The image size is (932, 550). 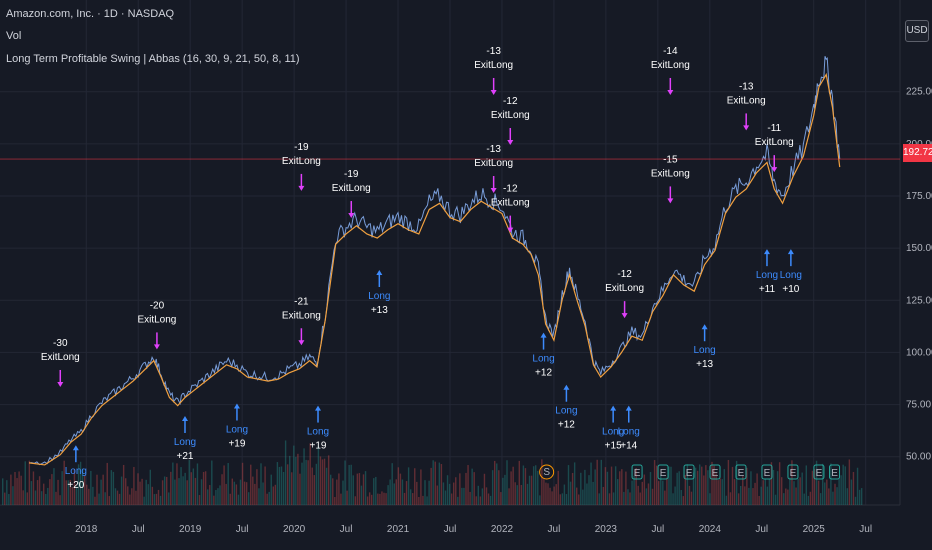 What do you see at coordinates (86, 529) in the screenshot?
I see `x-tick-label: 2018` at bounding box center [86, 529].